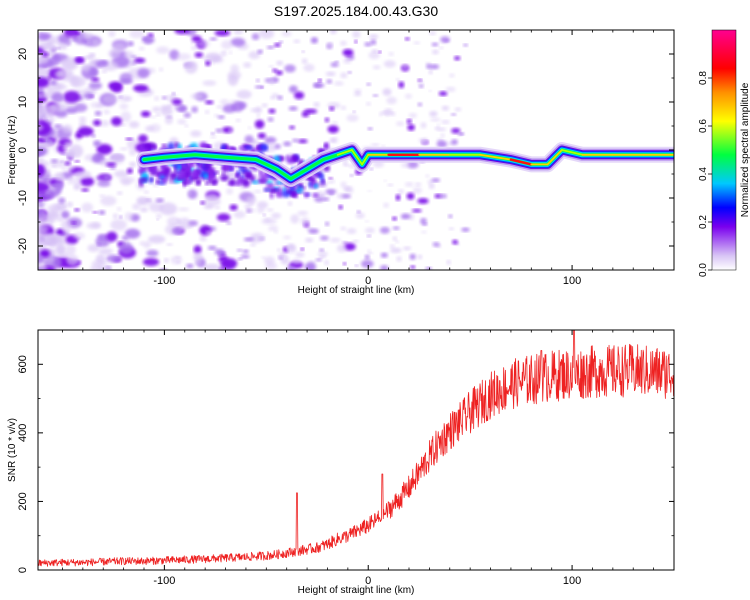  What do you see at coordinates (23, 364) in the screenshot?
I see `y-tick-label: 600` at bounding box center [23, 364].